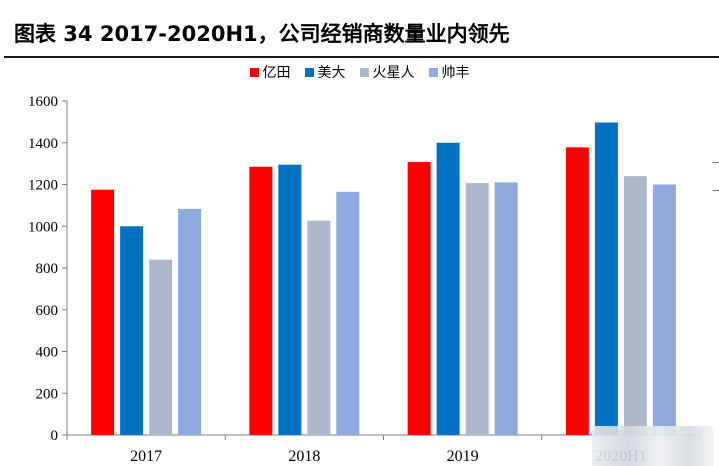 This screenshot has width=719, height=466. What do you see at coordinates (146, 456) in the screenshot?
I see `x-category-label: 2017` at bounding box center [146, 456].